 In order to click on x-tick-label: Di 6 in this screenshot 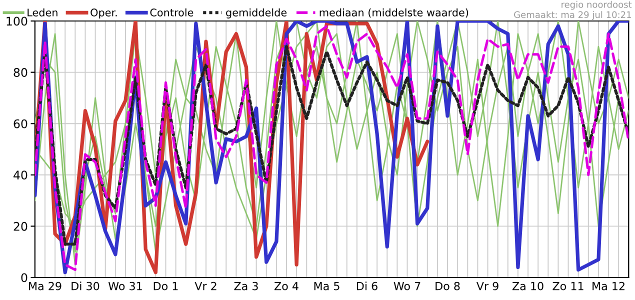, I will do `click(367, 286)`.